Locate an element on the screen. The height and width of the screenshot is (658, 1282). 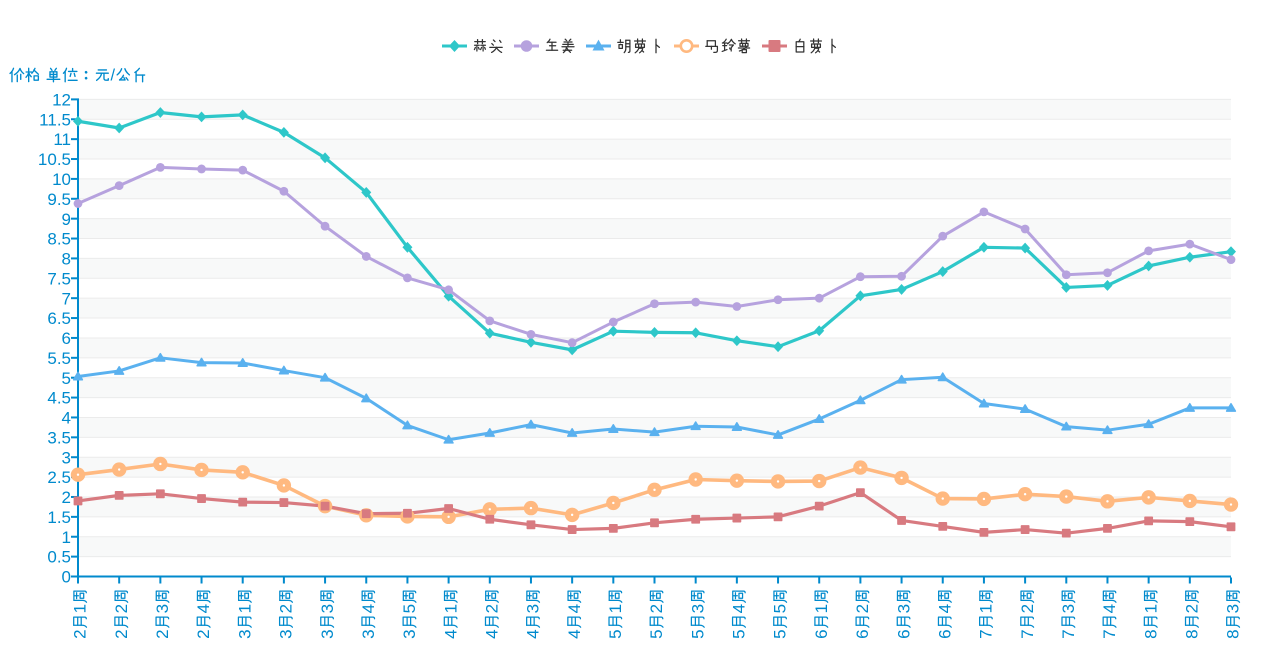
svg-text: 1.5 is located at coordinates (59, 517).